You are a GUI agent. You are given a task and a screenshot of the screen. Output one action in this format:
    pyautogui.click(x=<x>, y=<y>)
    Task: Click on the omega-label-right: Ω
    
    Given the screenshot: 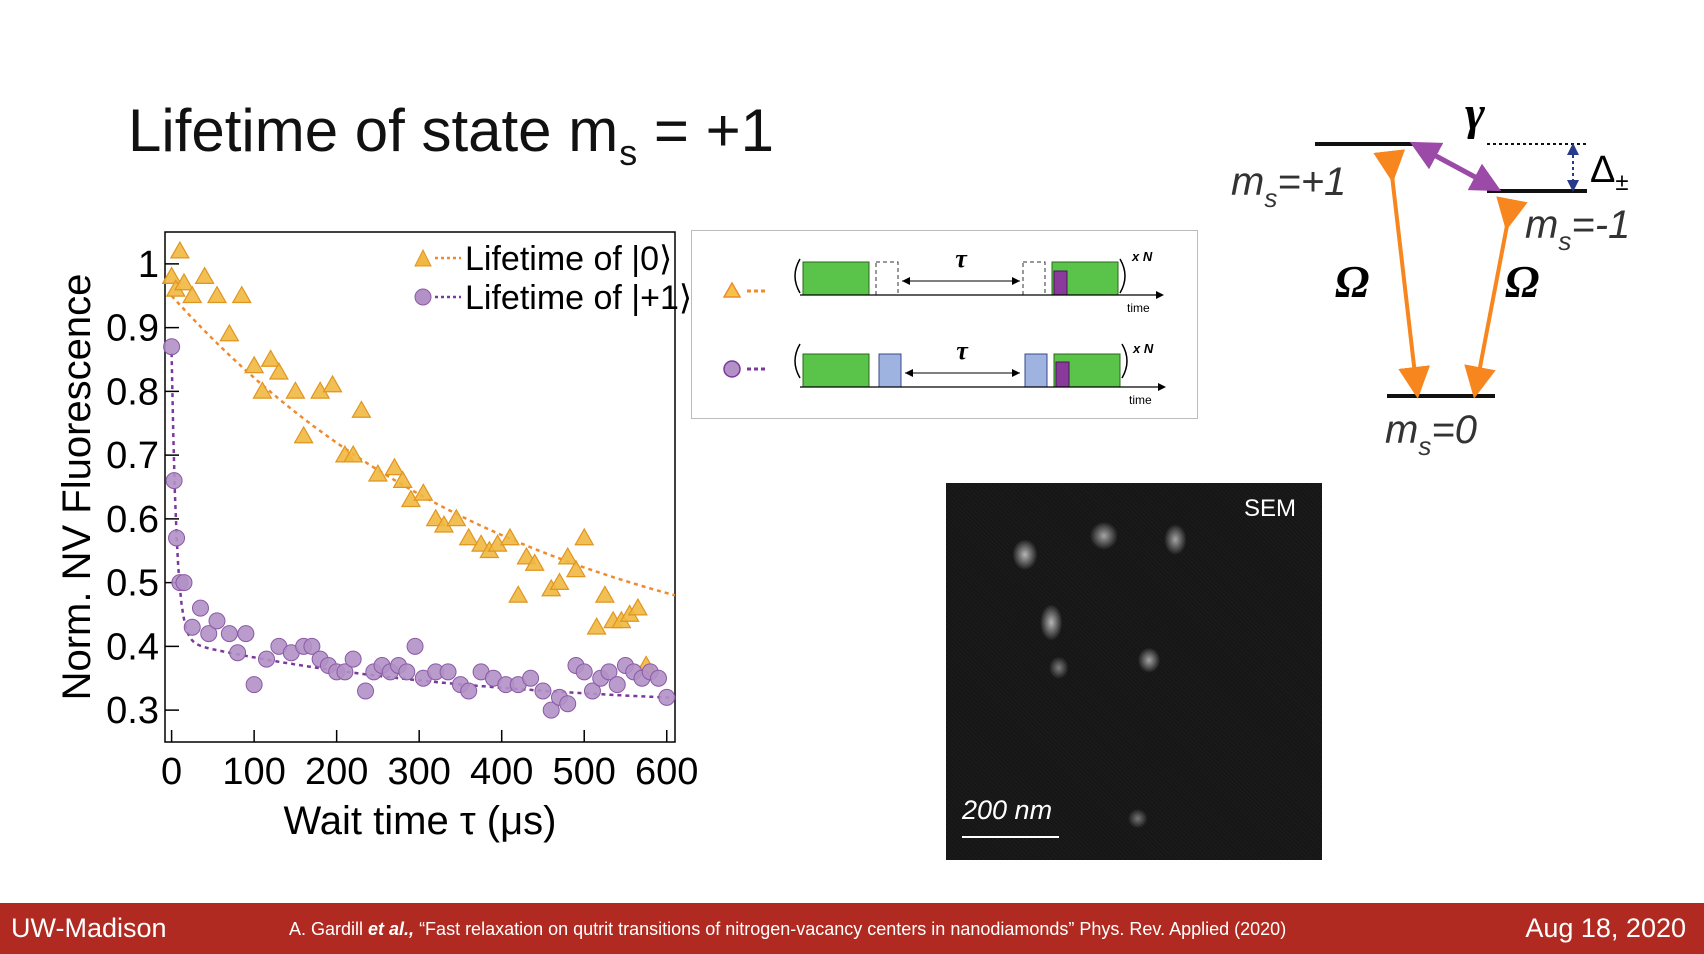 What is the action you would take?
    pyautogui.click(x=1522, y=281)
    